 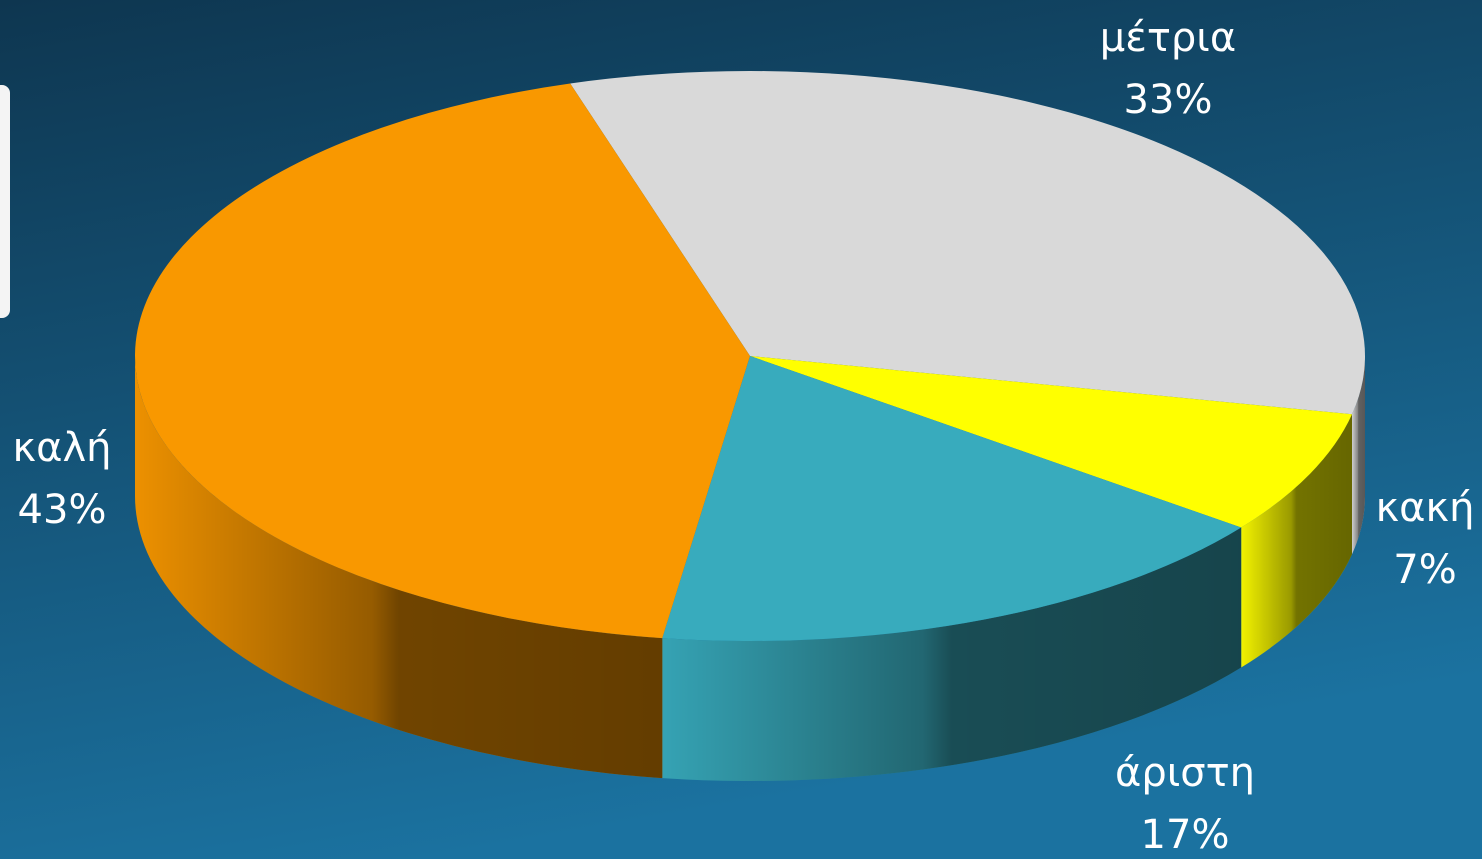 What do you see at coordinates (1168, 100) in the screenshot?
I see `slice-value-label: 33%` at bounding box center [1168, 100].